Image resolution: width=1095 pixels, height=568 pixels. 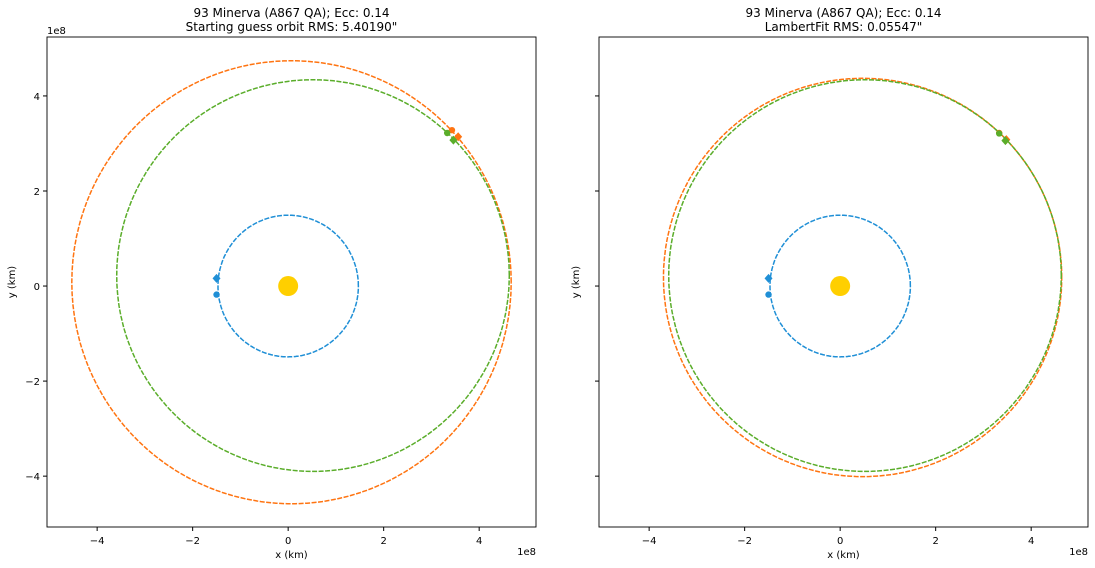 What do you see at coordinates (37, 287) in the screenshot?
I see `y-tick-label: 0` at bounding box center [37, 287].